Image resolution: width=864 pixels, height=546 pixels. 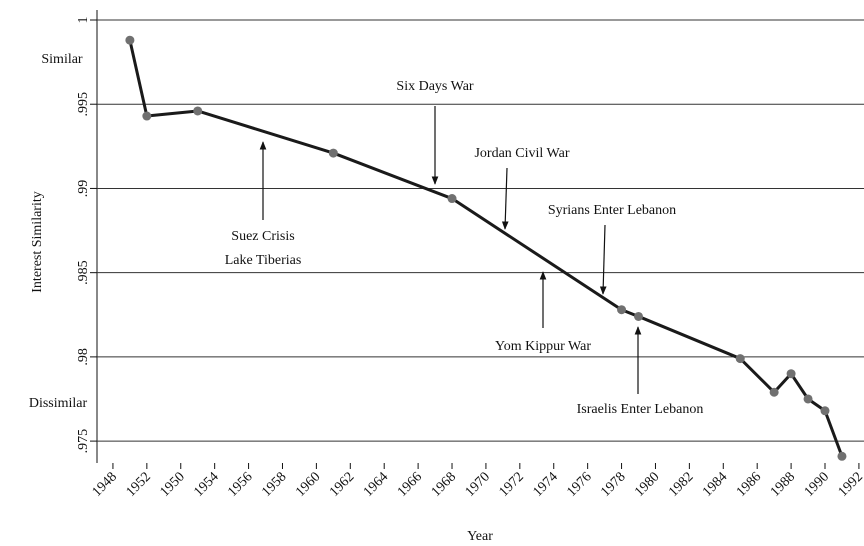 What do you see at coordinates (376, 484) in the screenshot?
I see `x-tick-label: 1964` at bounding box center [376, 484].